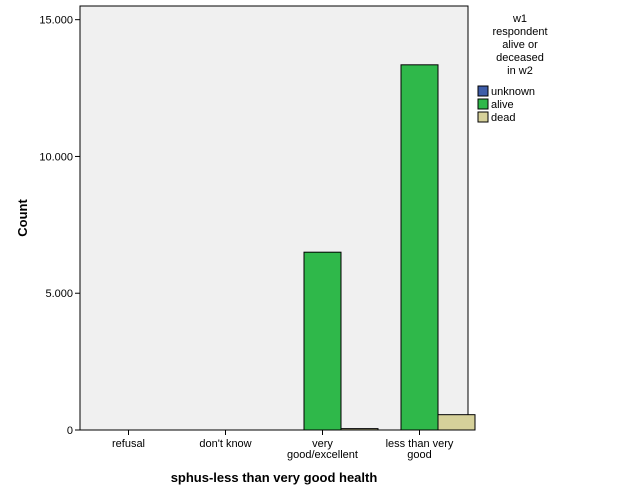  I want to click on legend-title-line: alive or, so click(520, 45).